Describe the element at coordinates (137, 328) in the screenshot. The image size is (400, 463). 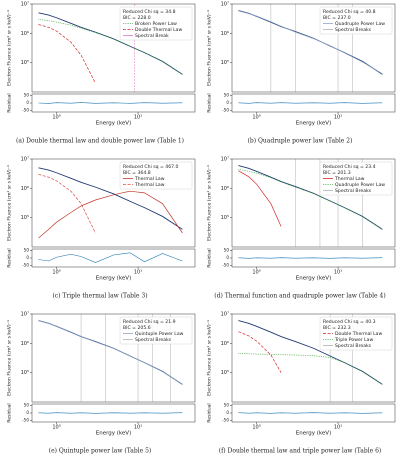
I see `fit-annotation: BIC = 205.6` at that location.